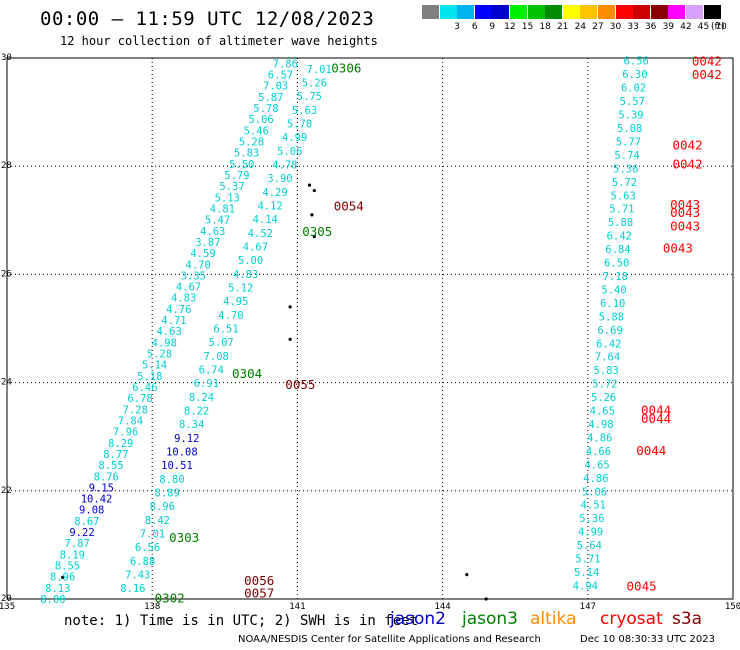  What do you see at coordinates (265, 109) in the screenshot?
I see `wave-height-value: 5.78` at bounding box center [265, 109].